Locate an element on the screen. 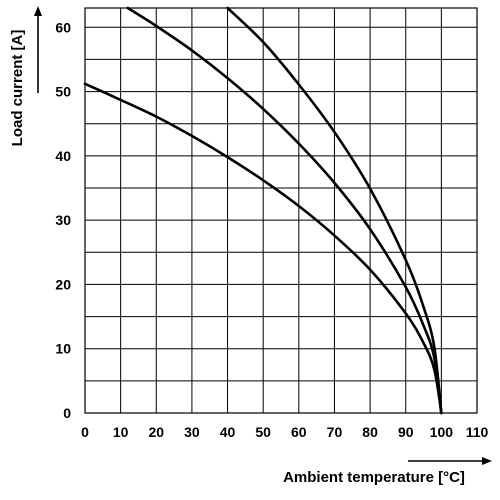 Image resolution: width=500 pixels, height=500 pixels. x-tick-label: 40 is located at coordinates (228, 432).